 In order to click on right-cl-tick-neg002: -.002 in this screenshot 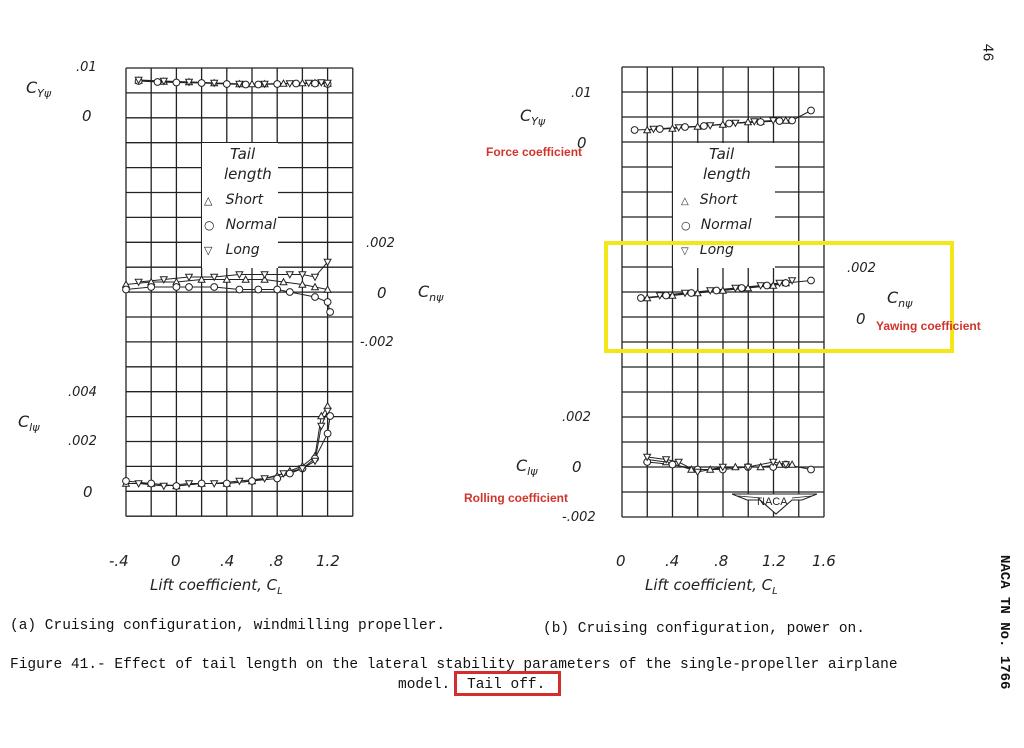, I will do `click(579, 517)`.